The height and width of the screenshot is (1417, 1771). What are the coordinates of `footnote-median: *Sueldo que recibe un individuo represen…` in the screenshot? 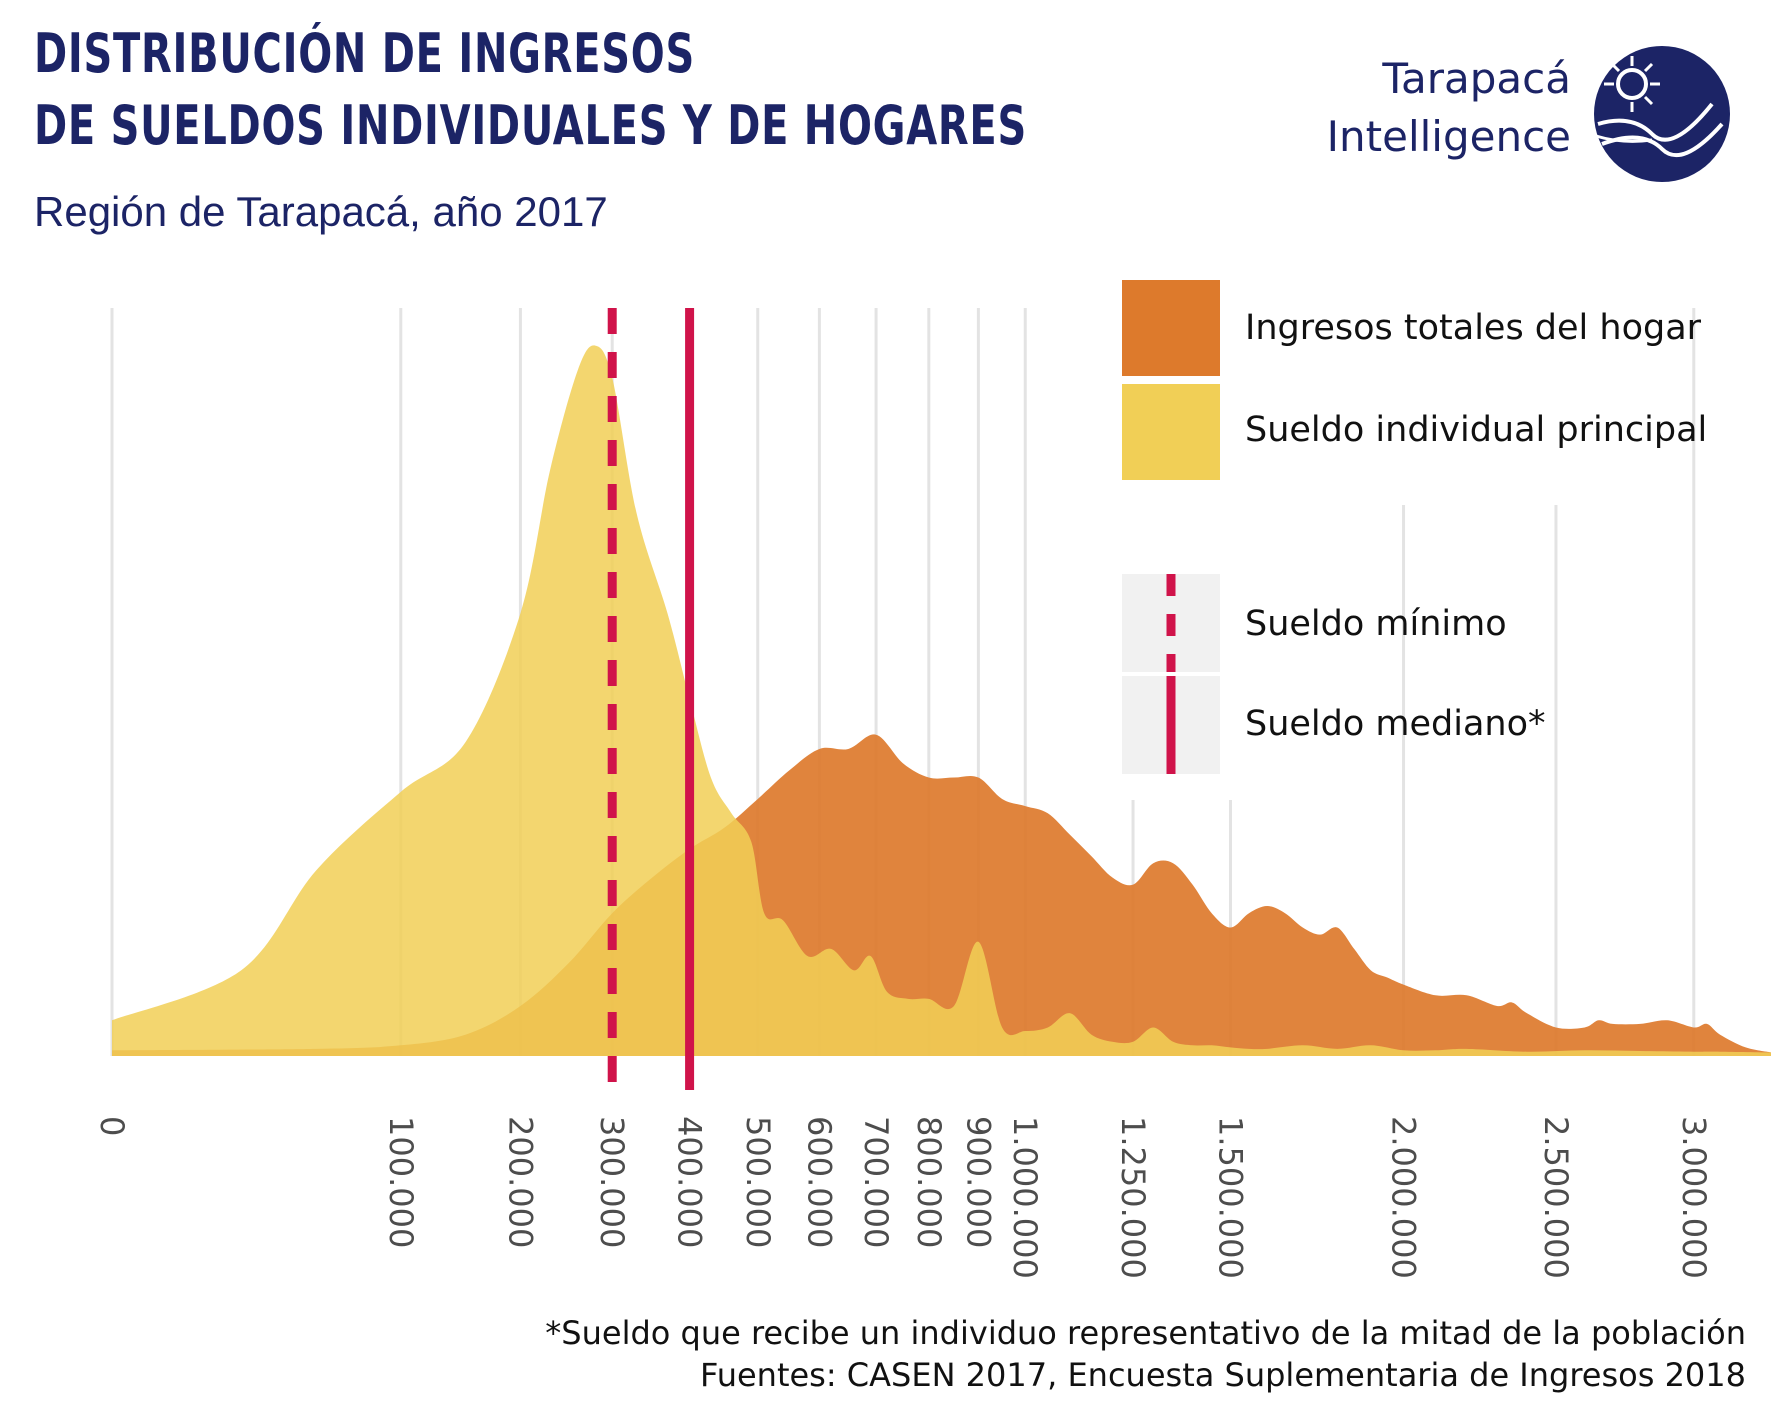 It's located at (1145, 1333).